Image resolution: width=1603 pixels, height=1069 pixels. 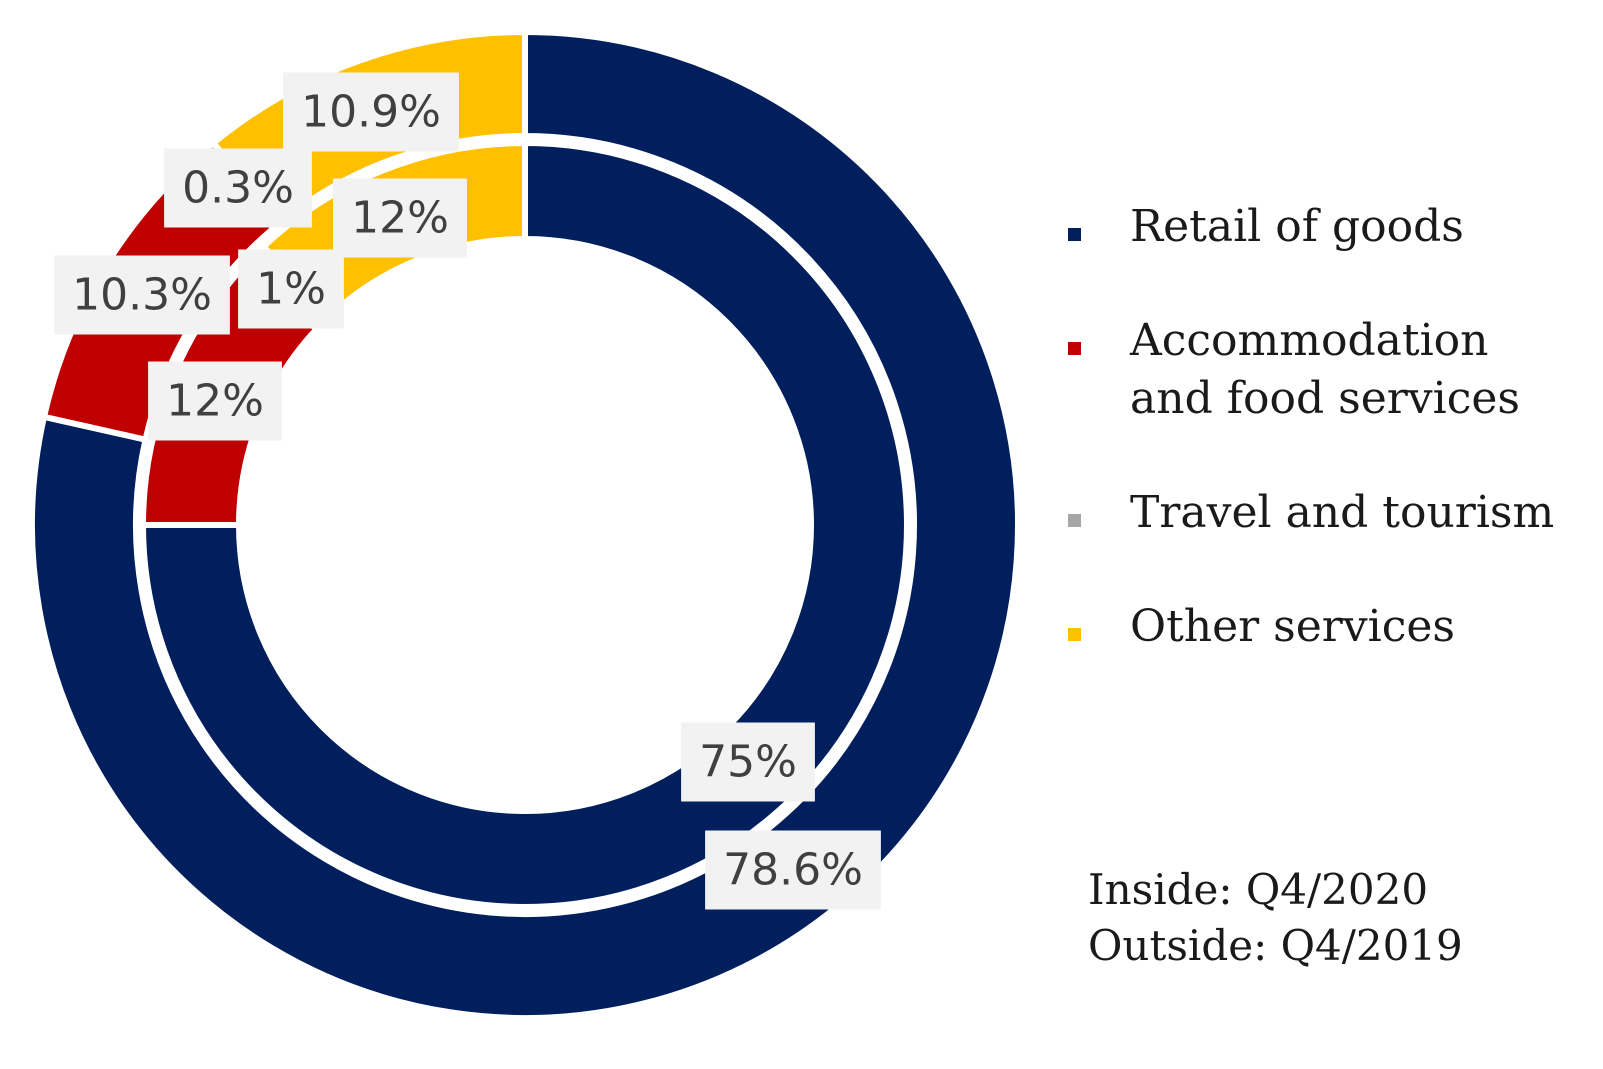 I want to click on legend-item-other: Other services, so click(x=1311, y=627).